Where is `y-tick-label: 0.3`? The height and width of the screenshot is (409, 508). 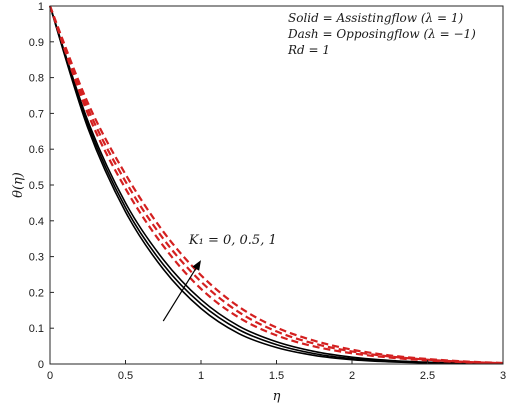
y-tick-label: 0.3 is located at coordinates (36, 258).